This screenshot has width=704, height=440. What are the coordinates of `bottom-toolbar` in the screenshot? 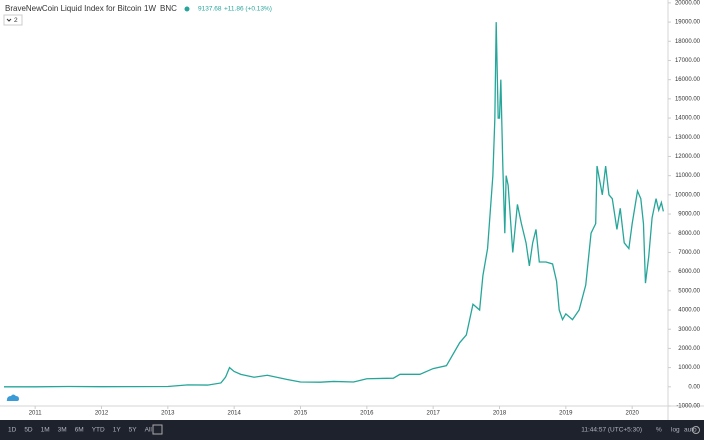 It's located at (352, 430).